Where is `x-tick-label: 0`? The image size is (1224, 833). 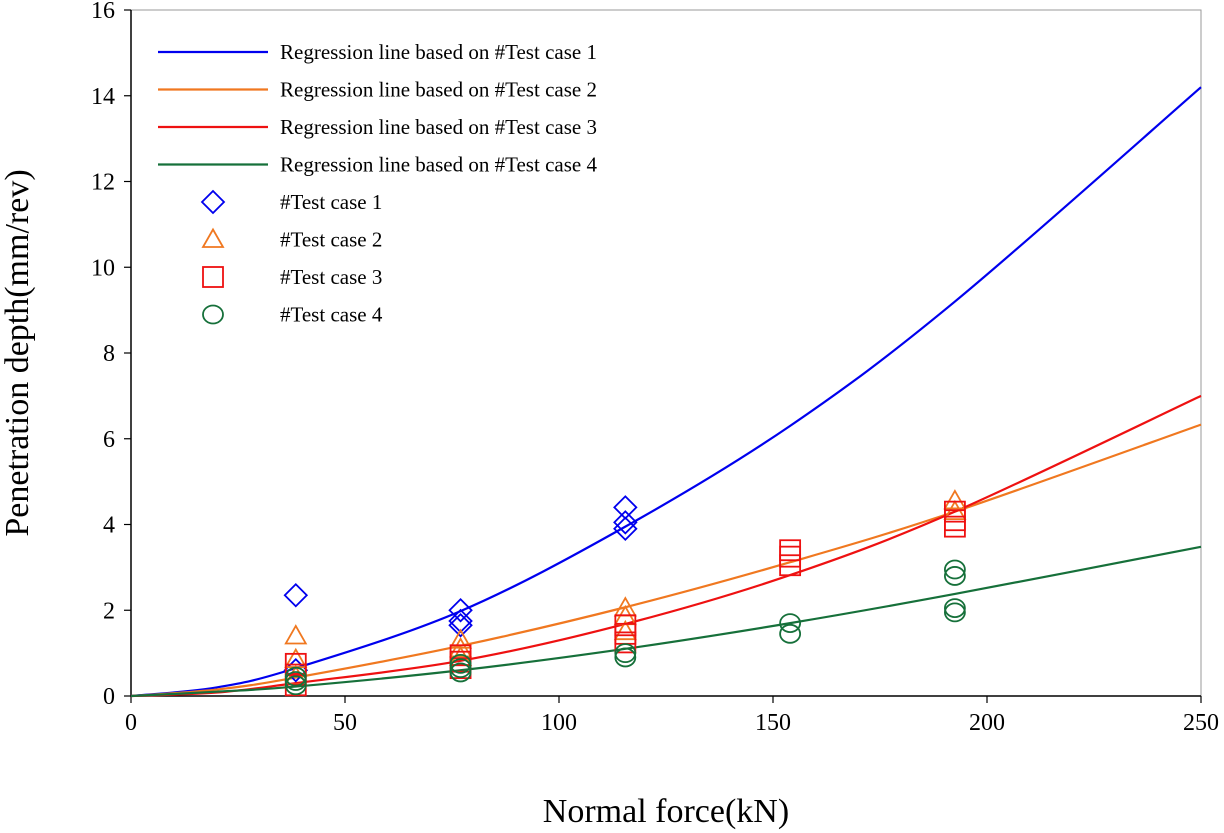 x-tick-label: 0 is located at coordinates (131, 723).